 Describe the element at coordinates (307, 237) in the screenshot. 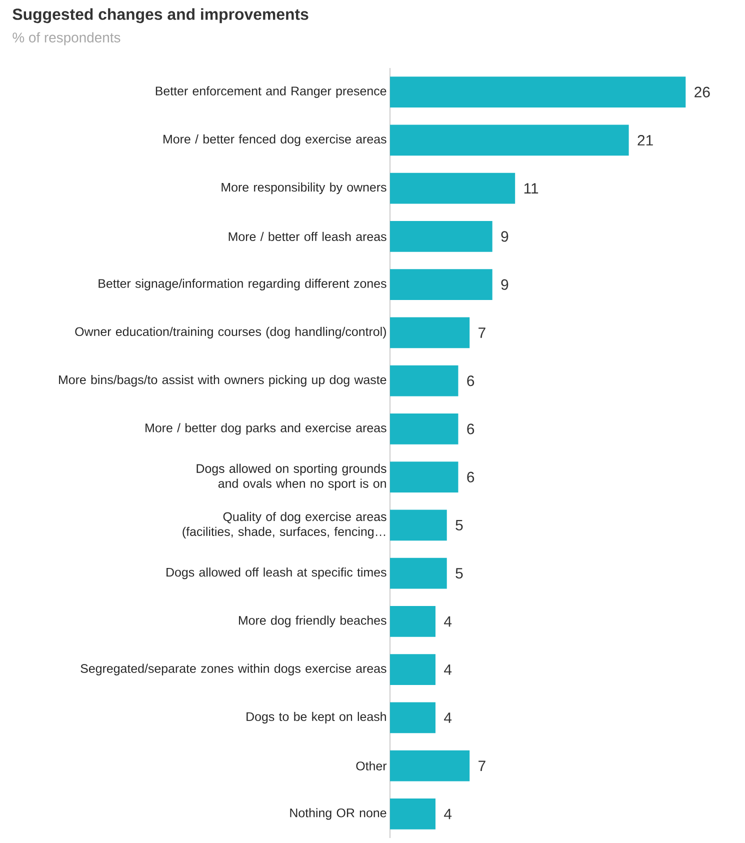

I see `y-tick-label: More / better off leash areas` at that location.